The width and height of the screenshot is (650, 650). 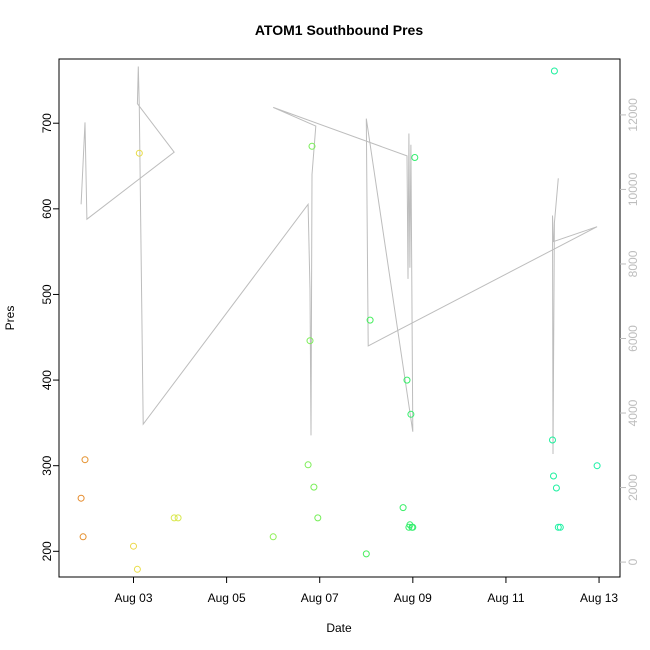 I want to click on y2-tick-label: 10000, so click(x=633, y=189).